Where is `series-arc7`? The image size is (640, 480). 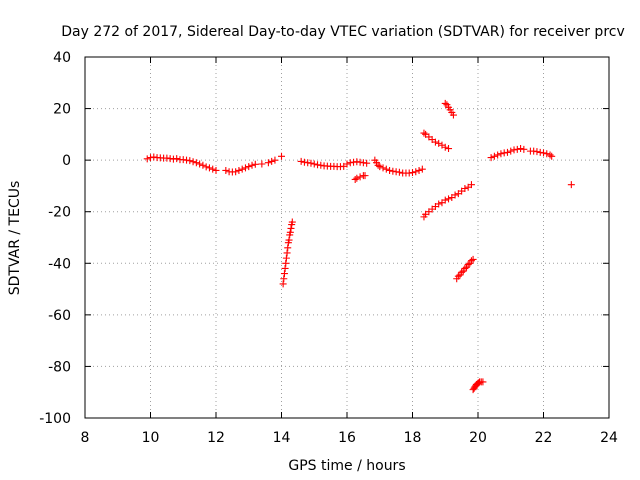
series-arc7 is located at coordinates (436, 141).